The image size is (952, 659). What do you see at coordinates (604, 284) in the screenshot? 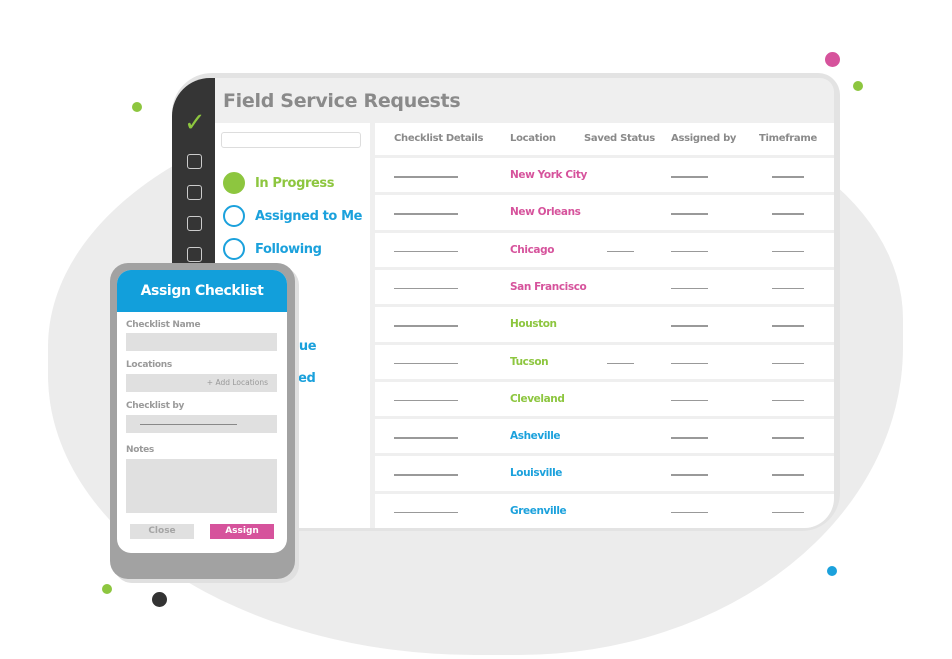
I see `table-row: San Francisco` at bounding box center [604, 284].